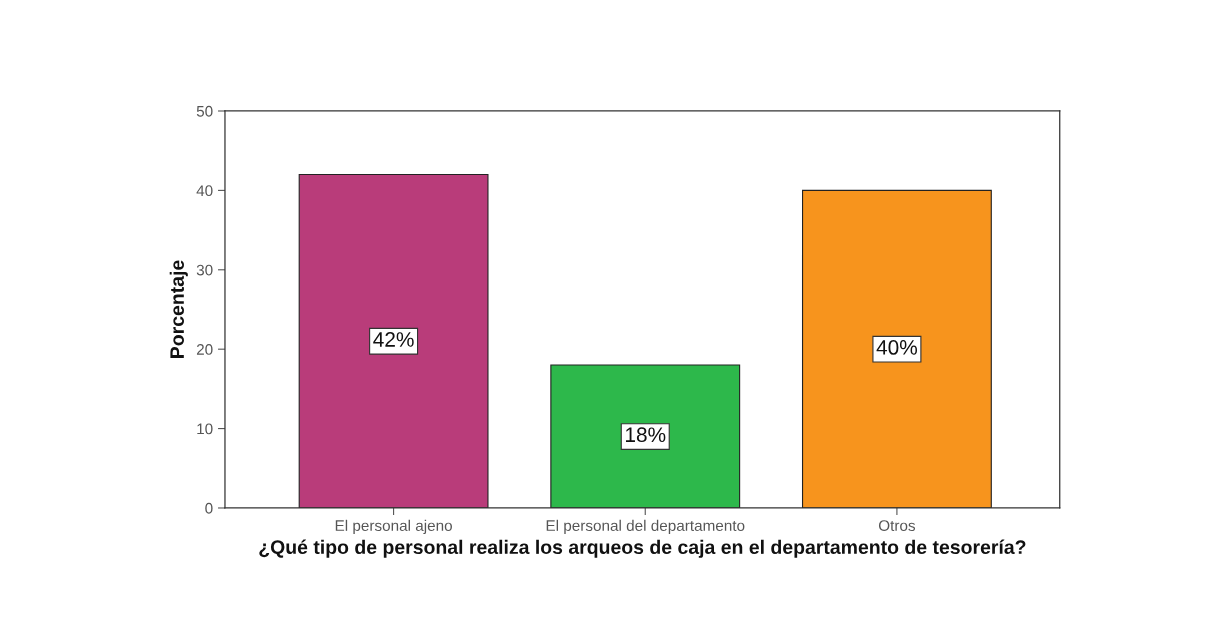 This screenshot has width=1224, height=617. What do you see at coordinates (178, 309) in the screenshot?
I see `y-axis-title: Porcentaje` at bounding box center [178, 309].